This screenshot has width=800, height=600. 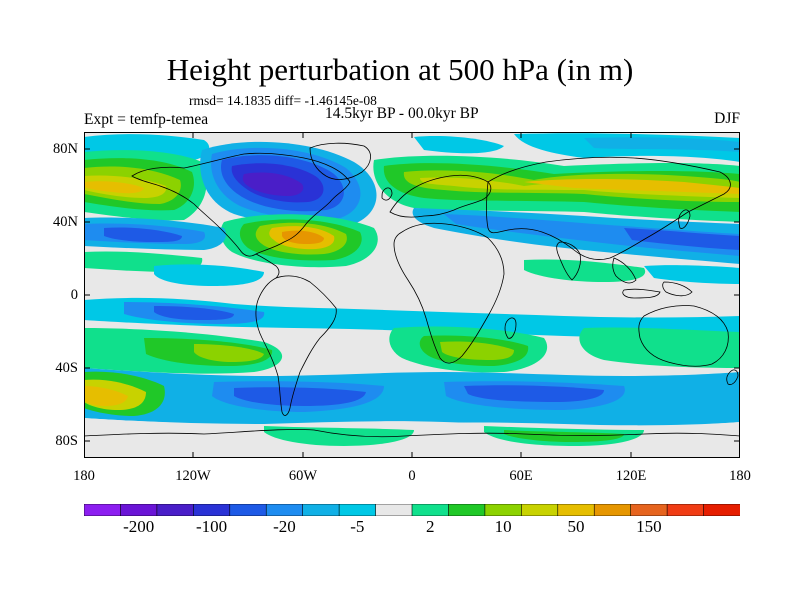 I want to click on colorbar-label: -100, so click(x=211, y=526).